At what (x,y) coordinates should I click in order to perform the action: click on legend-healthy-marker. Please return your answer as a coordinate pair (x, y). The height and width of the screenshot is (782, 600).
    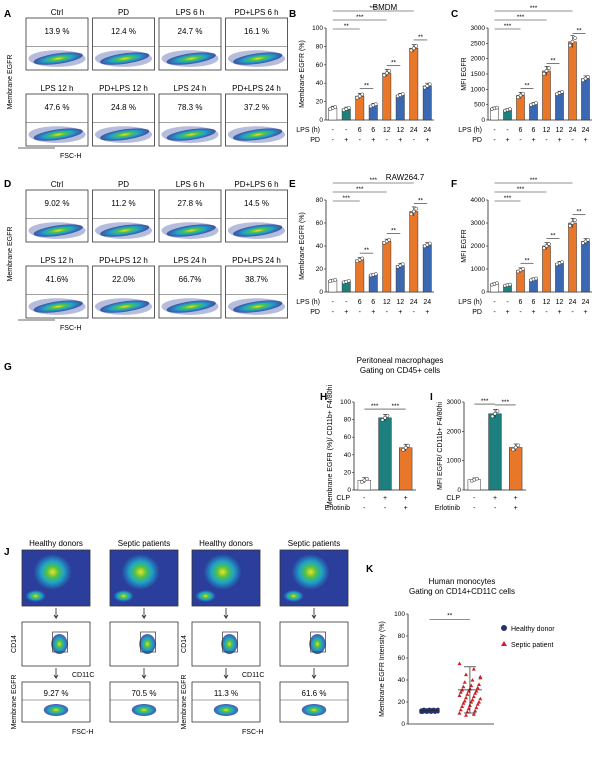
    Looking at the image, I should click on (504, 628).